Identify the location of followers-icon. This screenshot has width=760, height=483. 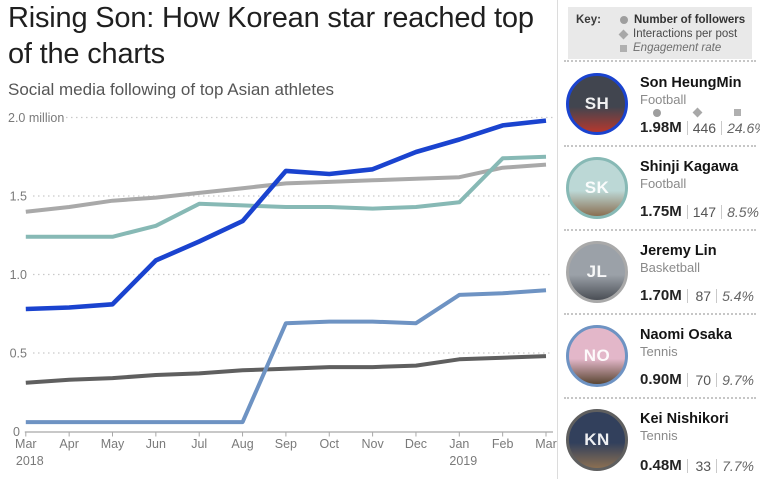
(657, 112).